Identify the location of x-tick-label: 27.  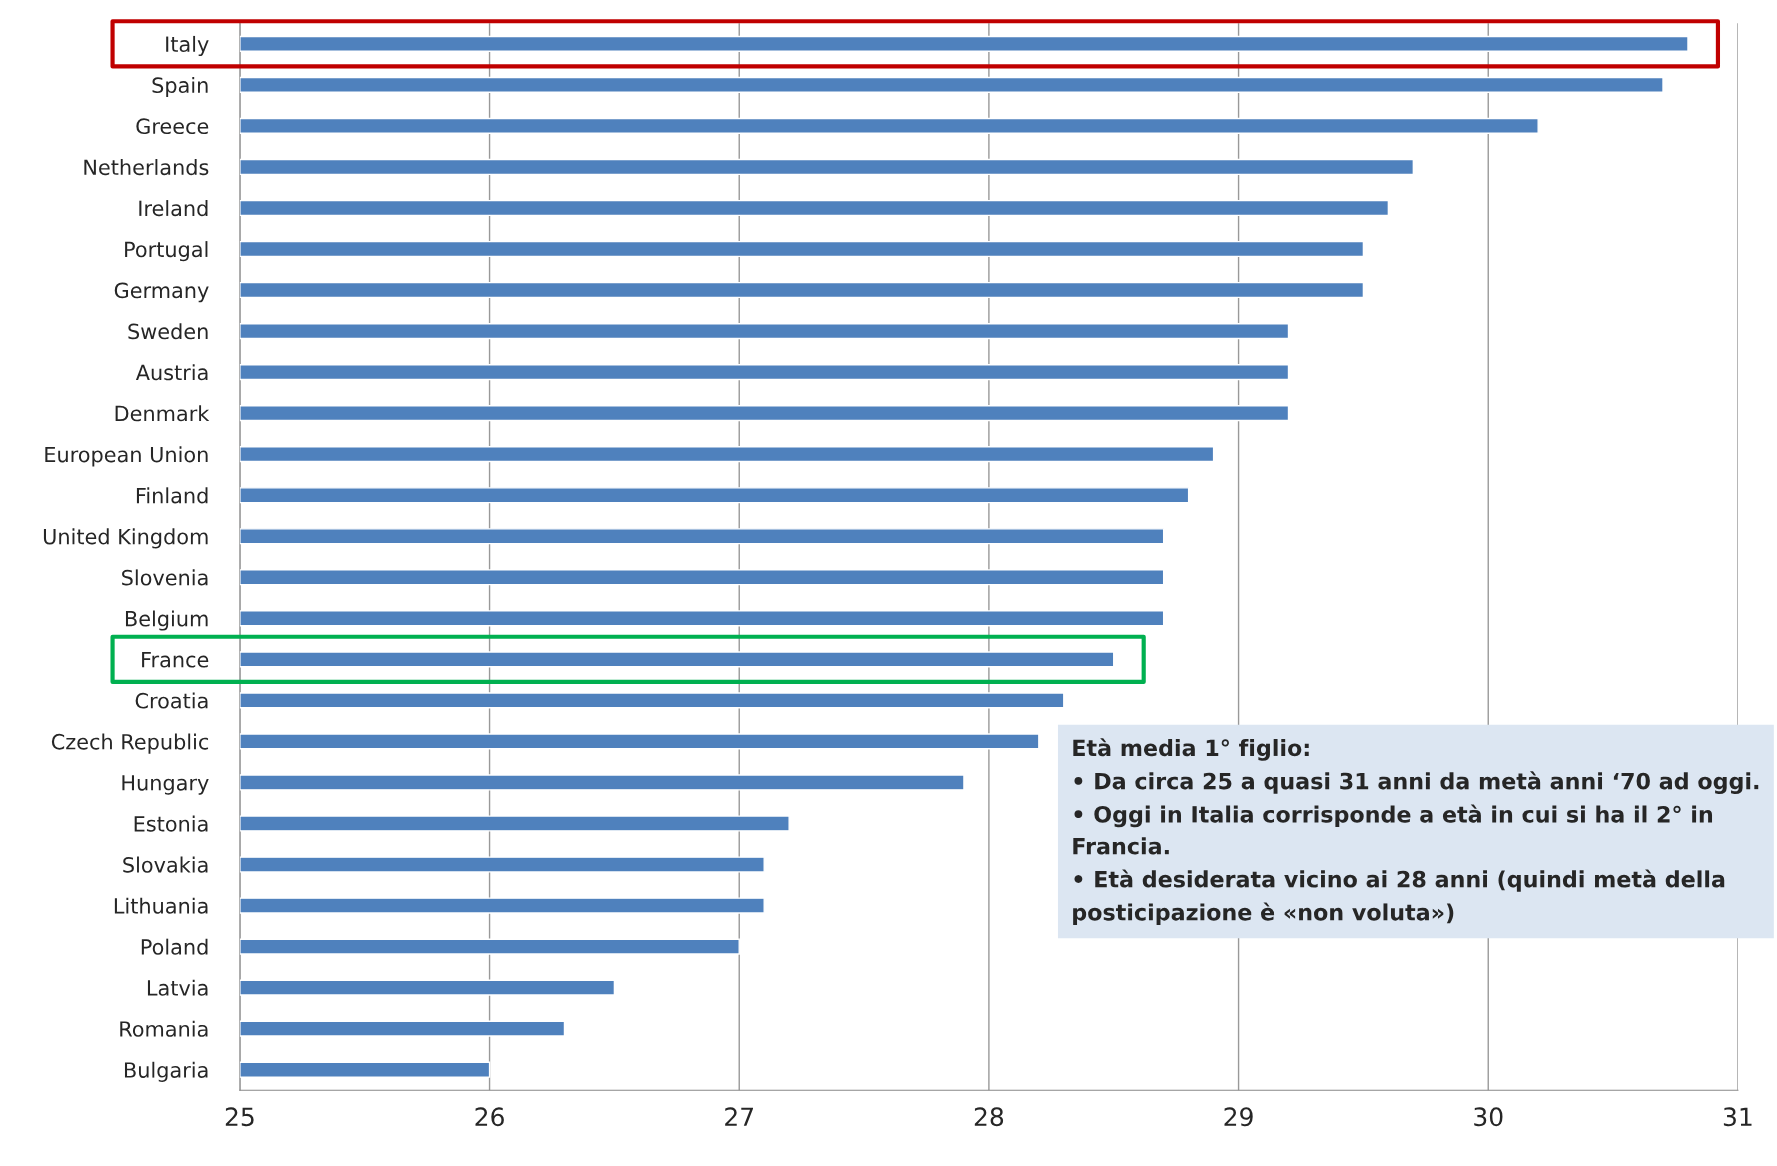
(739, 1116).